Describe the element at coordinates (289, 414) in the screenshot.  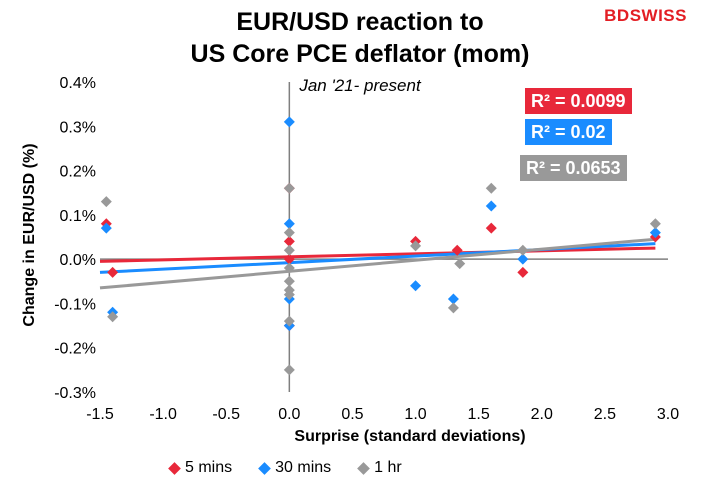
I see `x-tick-label: 0.0` at that location.